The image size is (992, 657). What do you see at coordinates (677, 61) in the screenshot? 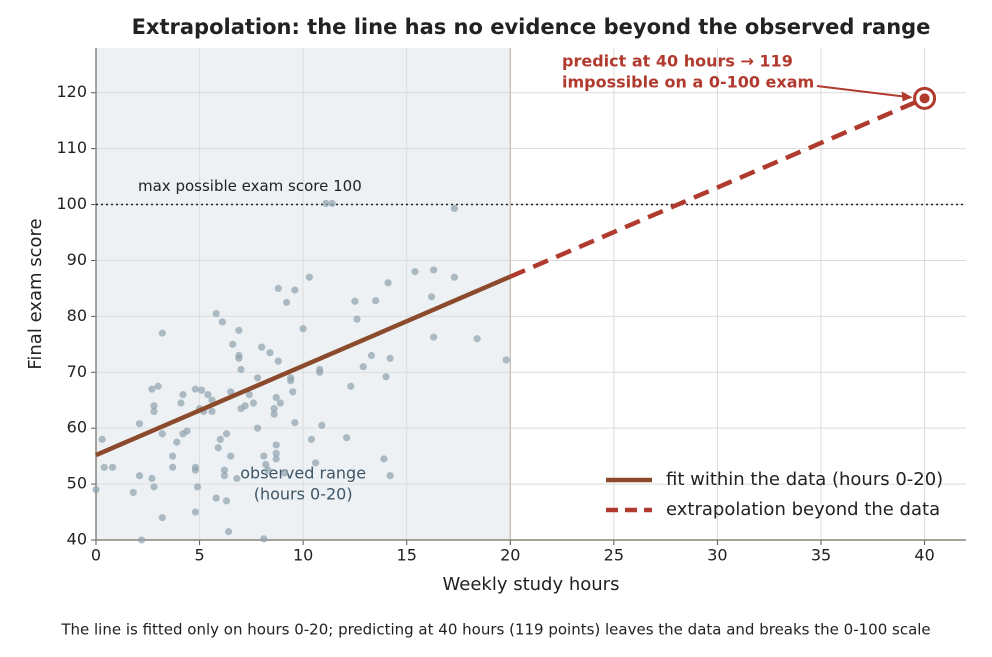
I see `prediction-label: predict at 40 hours → 119` at bounding box center [677, 61].